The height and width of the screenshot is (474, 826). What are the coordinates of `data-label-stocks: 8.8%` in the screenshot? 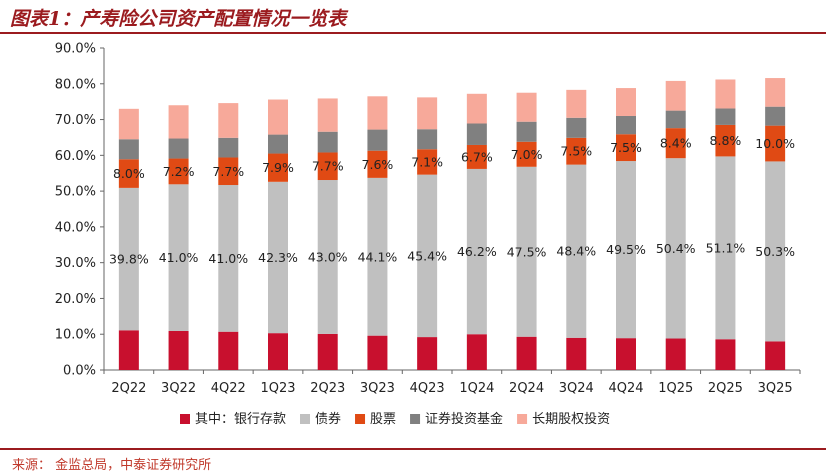 It's located at (726, 140).